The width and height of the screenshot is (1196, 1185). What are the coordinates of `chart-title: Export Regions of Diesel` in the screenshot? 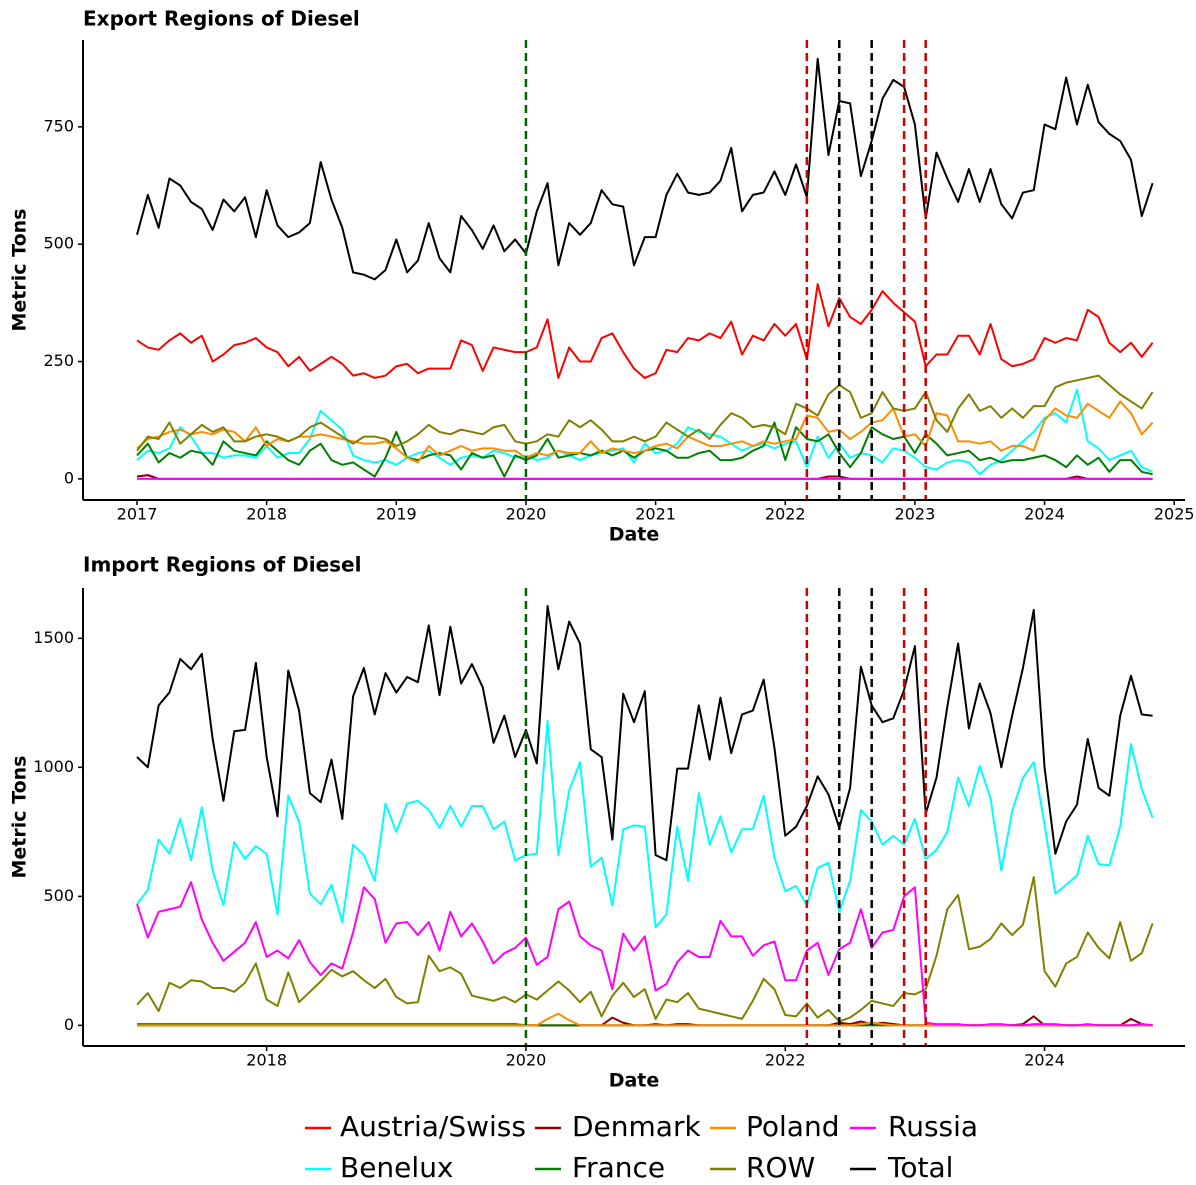 It's located at (221, 19).